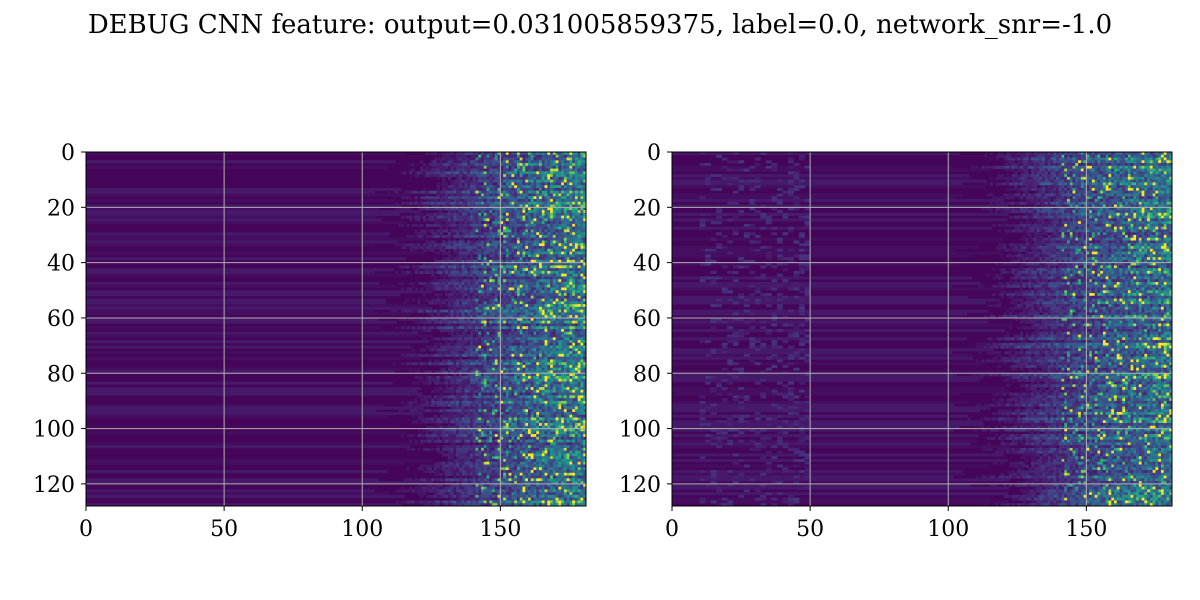 The image size is (1200, 600). Describe the element at coordinates (248, 275) in the screenshot. I see `heatmap-band` at that location.